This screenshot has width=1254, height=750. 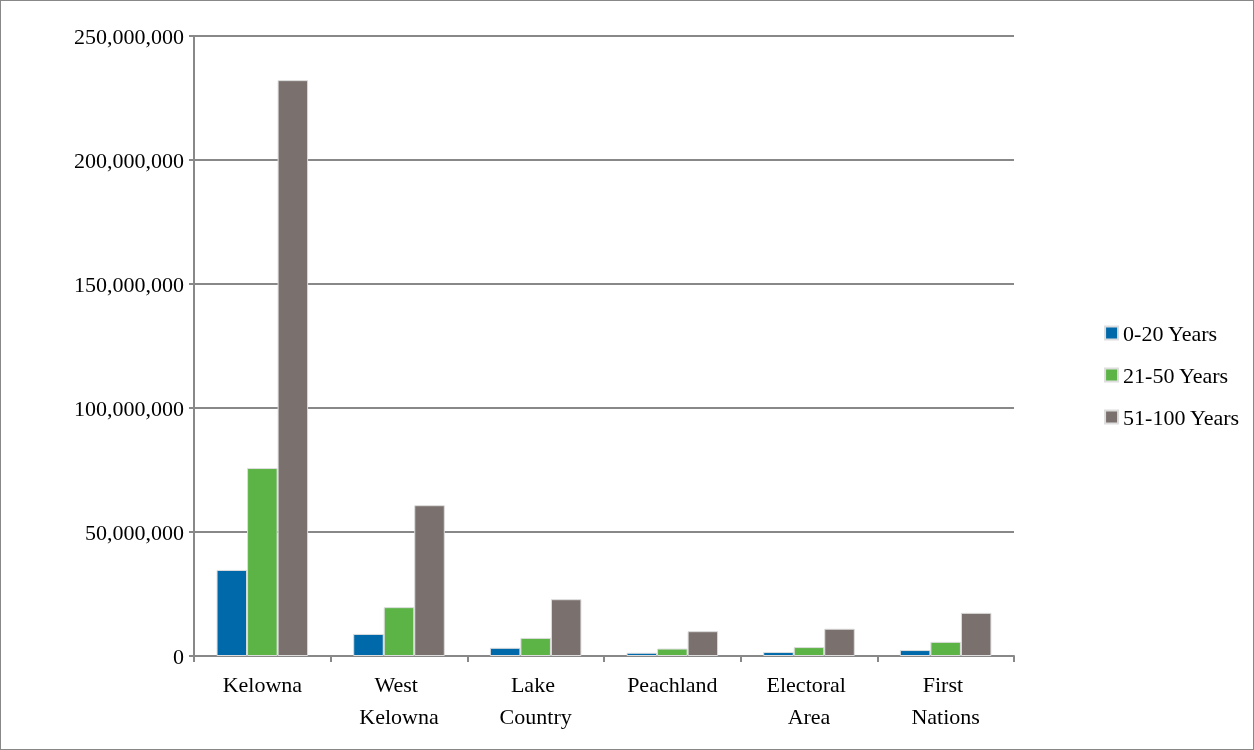 What do you see at coordinates (129, 284) in the screenshot?
I see `y-tick-label: 150,000,000` at bounding box center [129, 284].